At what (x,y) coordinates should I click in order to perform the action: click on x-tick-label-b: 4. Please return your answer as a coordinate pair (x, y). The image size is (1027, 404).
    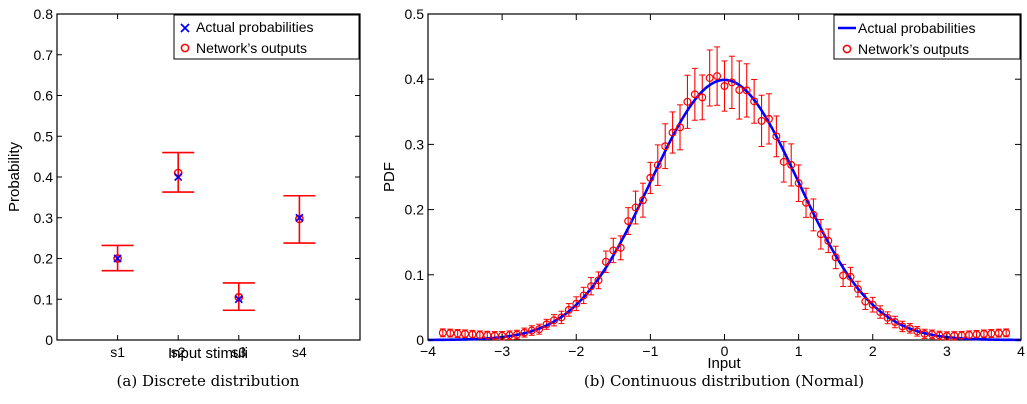
    Looking at the image, I should click on (1021, 351).